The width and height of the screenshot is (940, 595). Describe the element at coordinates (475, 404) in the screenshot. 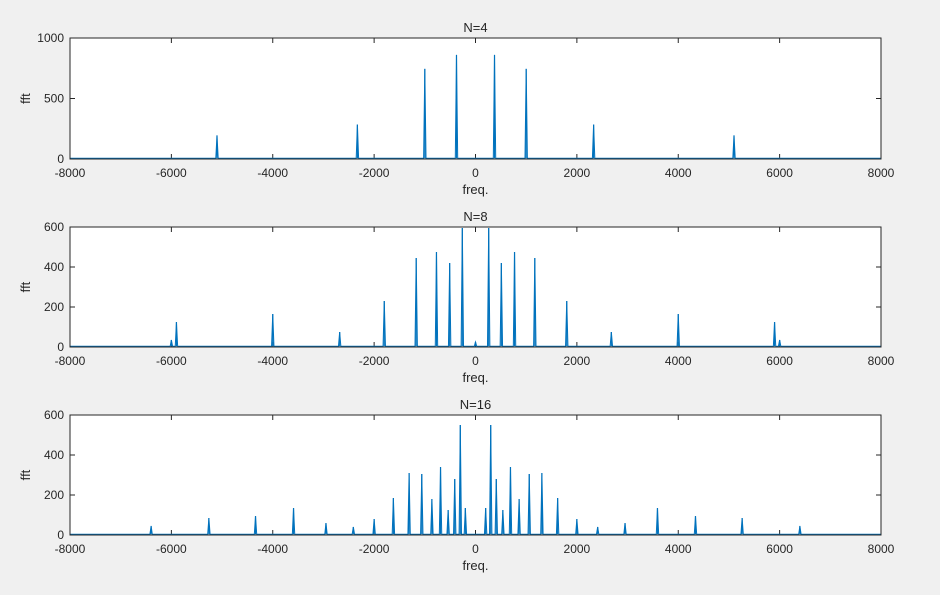

I see `chart-title: N=16` at that location.